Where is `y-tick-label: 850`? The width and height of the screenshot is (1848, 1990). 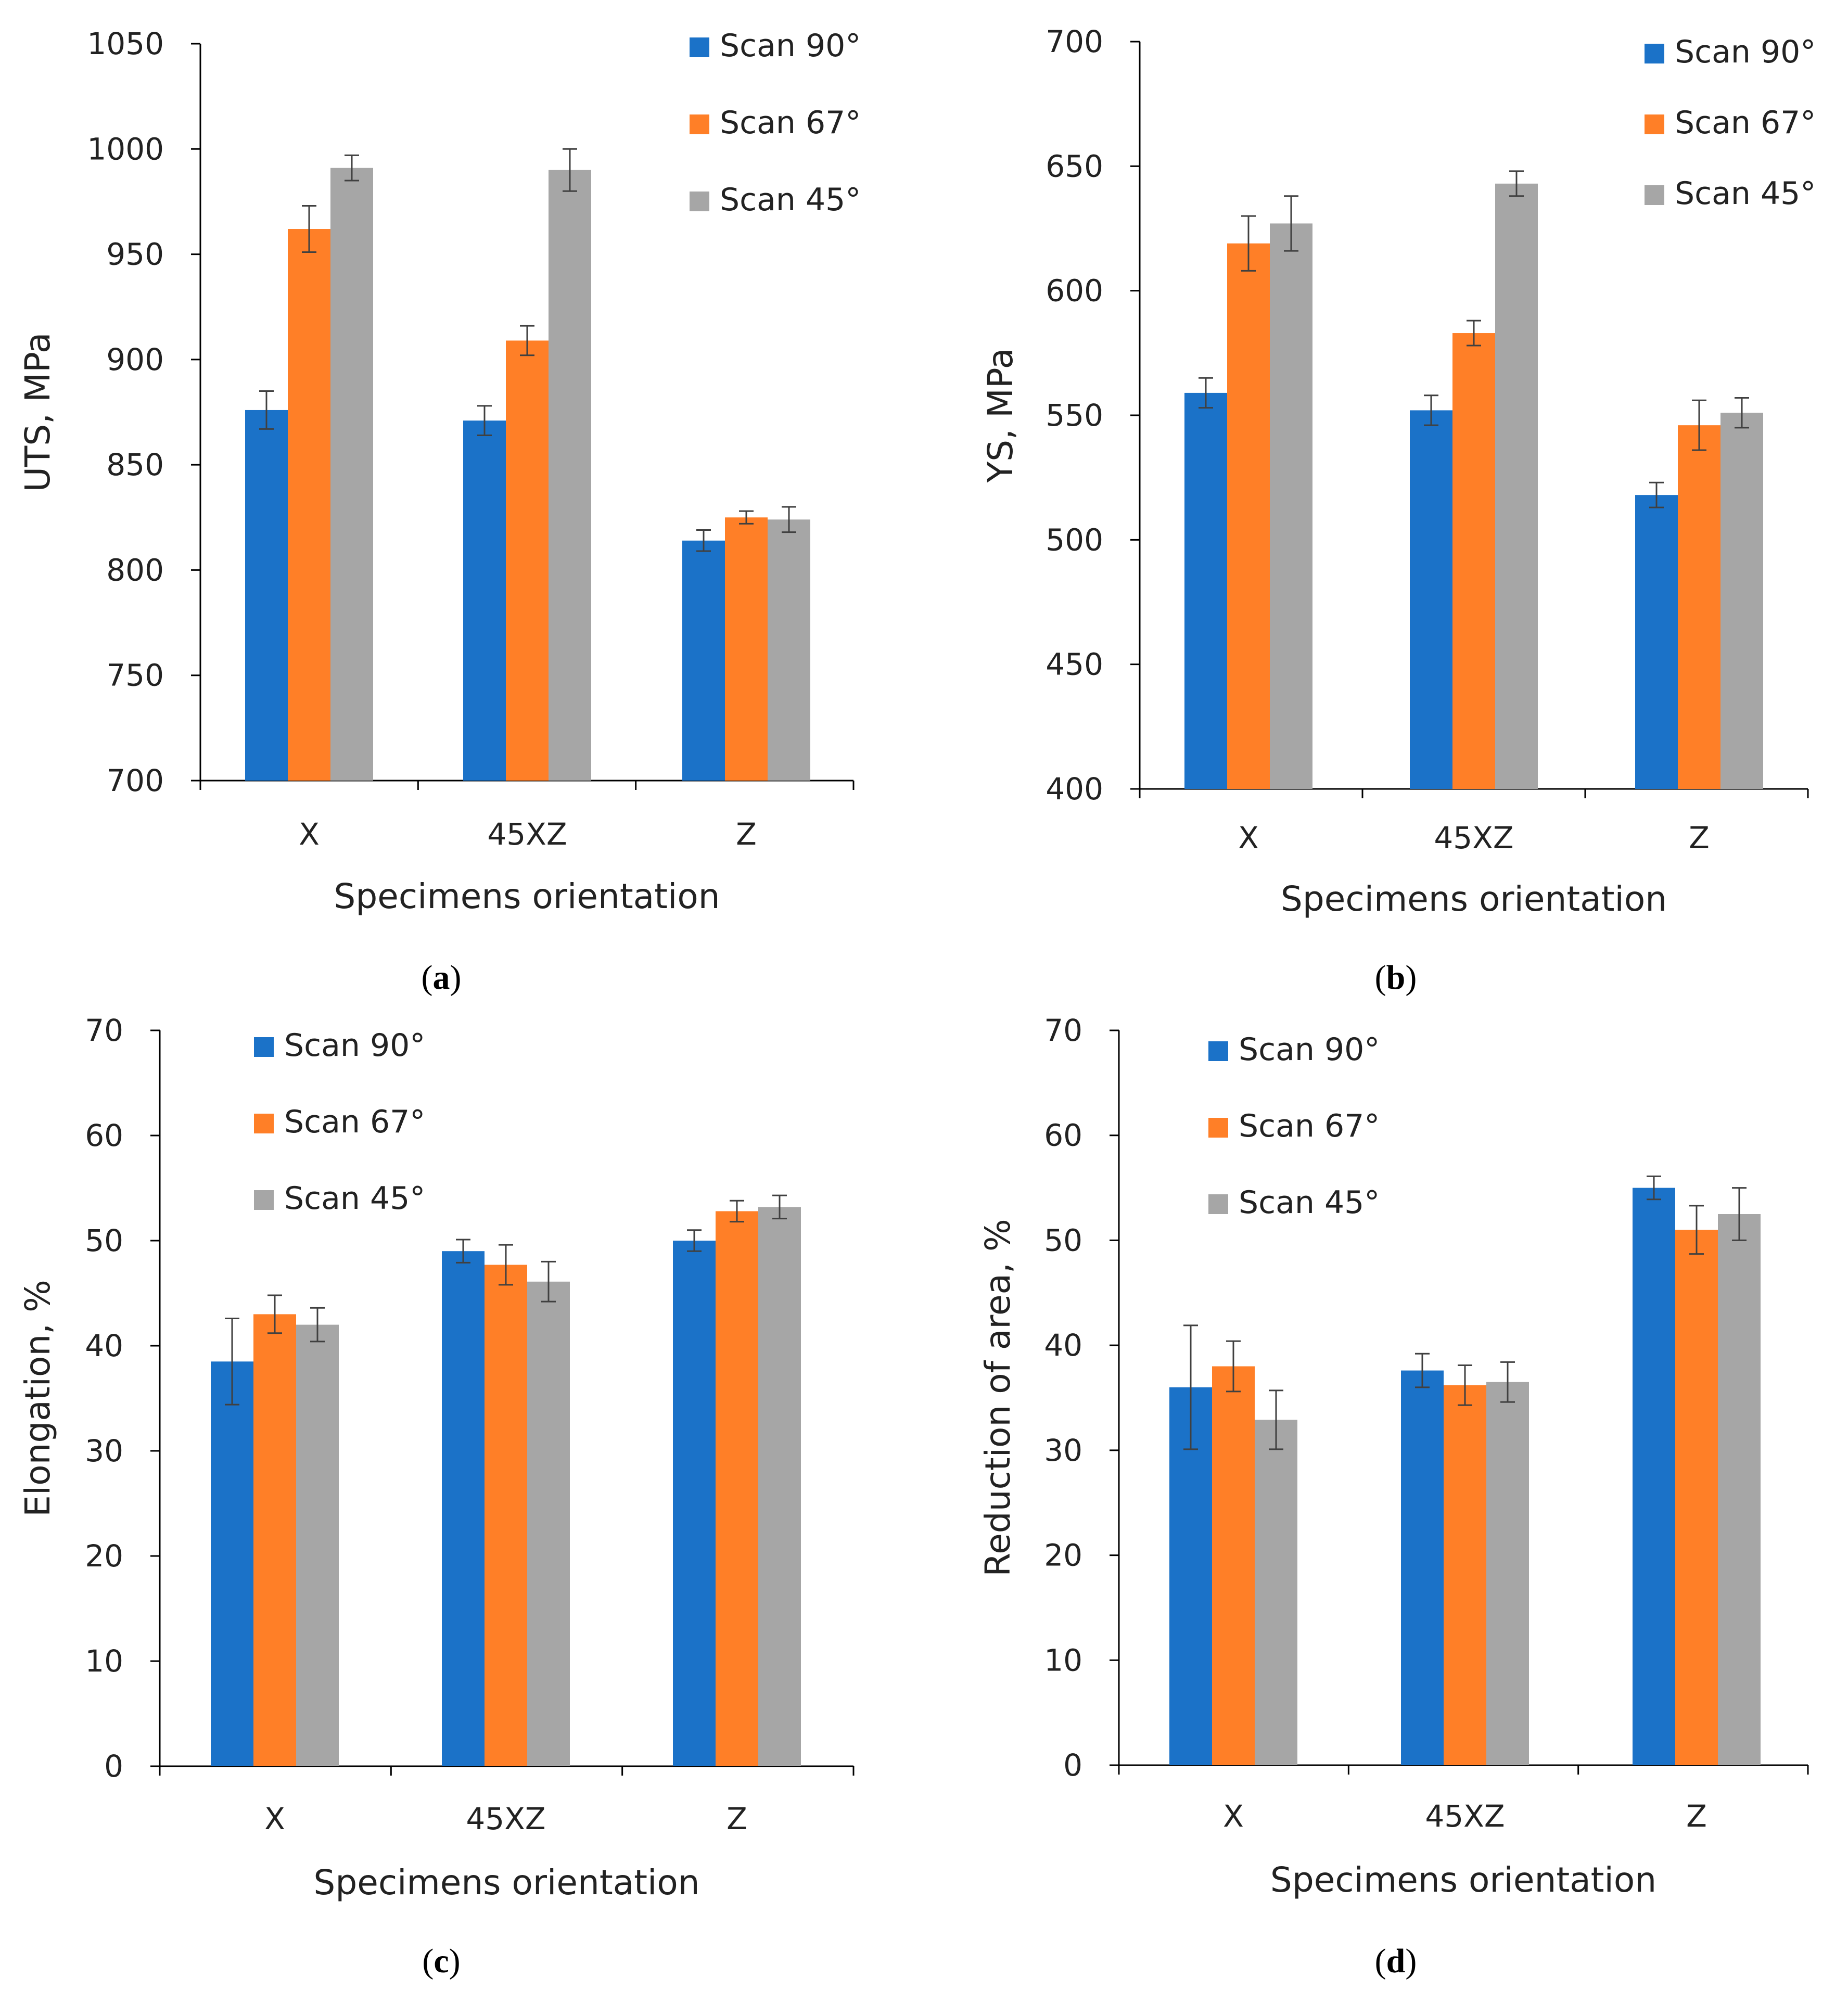
y-tick-label: 850 is located at coordinates (135, 464).